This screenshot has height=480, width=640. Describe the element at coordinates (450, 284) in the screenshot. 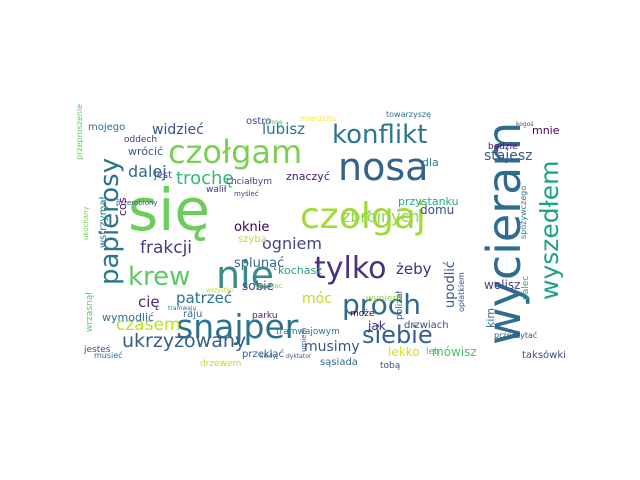

I see `word-upodlic: upodlić` at that location.